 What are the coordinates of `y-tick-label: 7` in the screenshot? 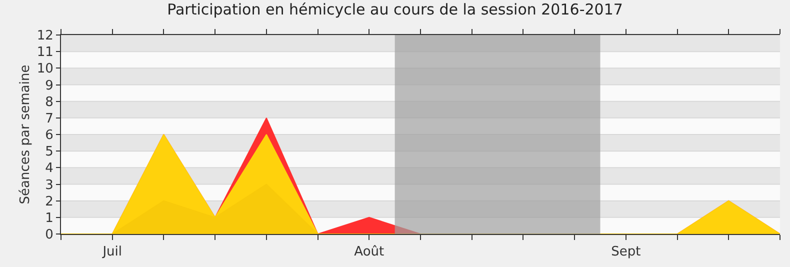 It's located at (49, 118).